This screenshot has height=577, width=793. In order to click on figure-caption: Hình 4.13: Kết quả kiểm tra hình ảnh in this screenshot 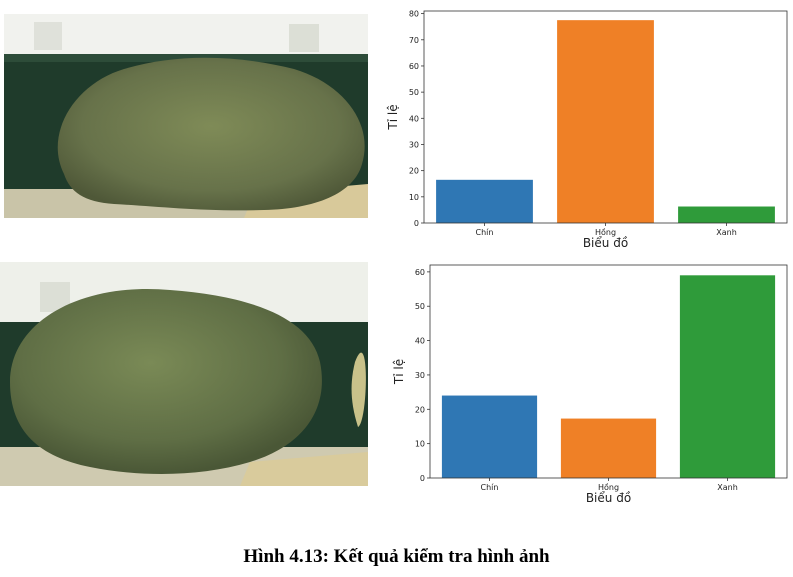, I will do `click(396, 556)`.